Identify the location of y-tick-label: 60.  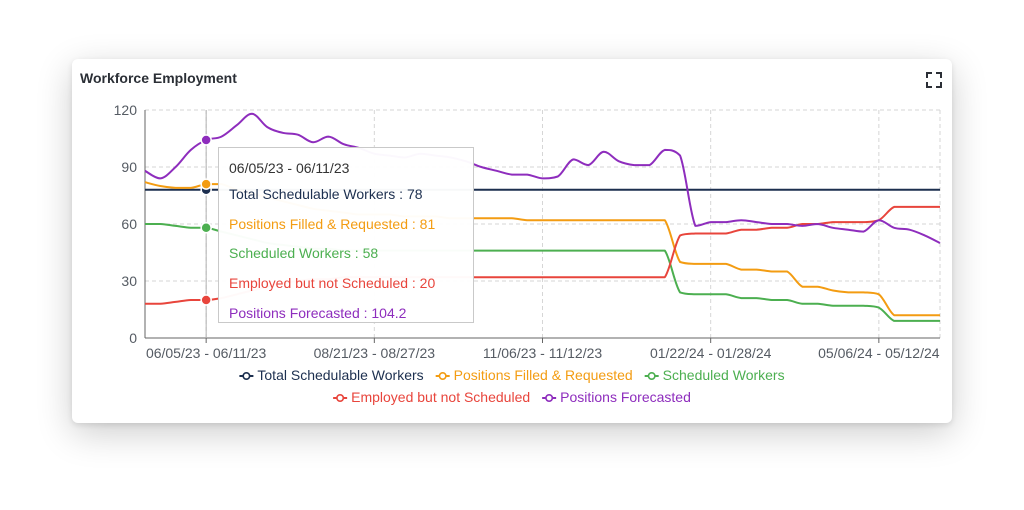
(129, 224).